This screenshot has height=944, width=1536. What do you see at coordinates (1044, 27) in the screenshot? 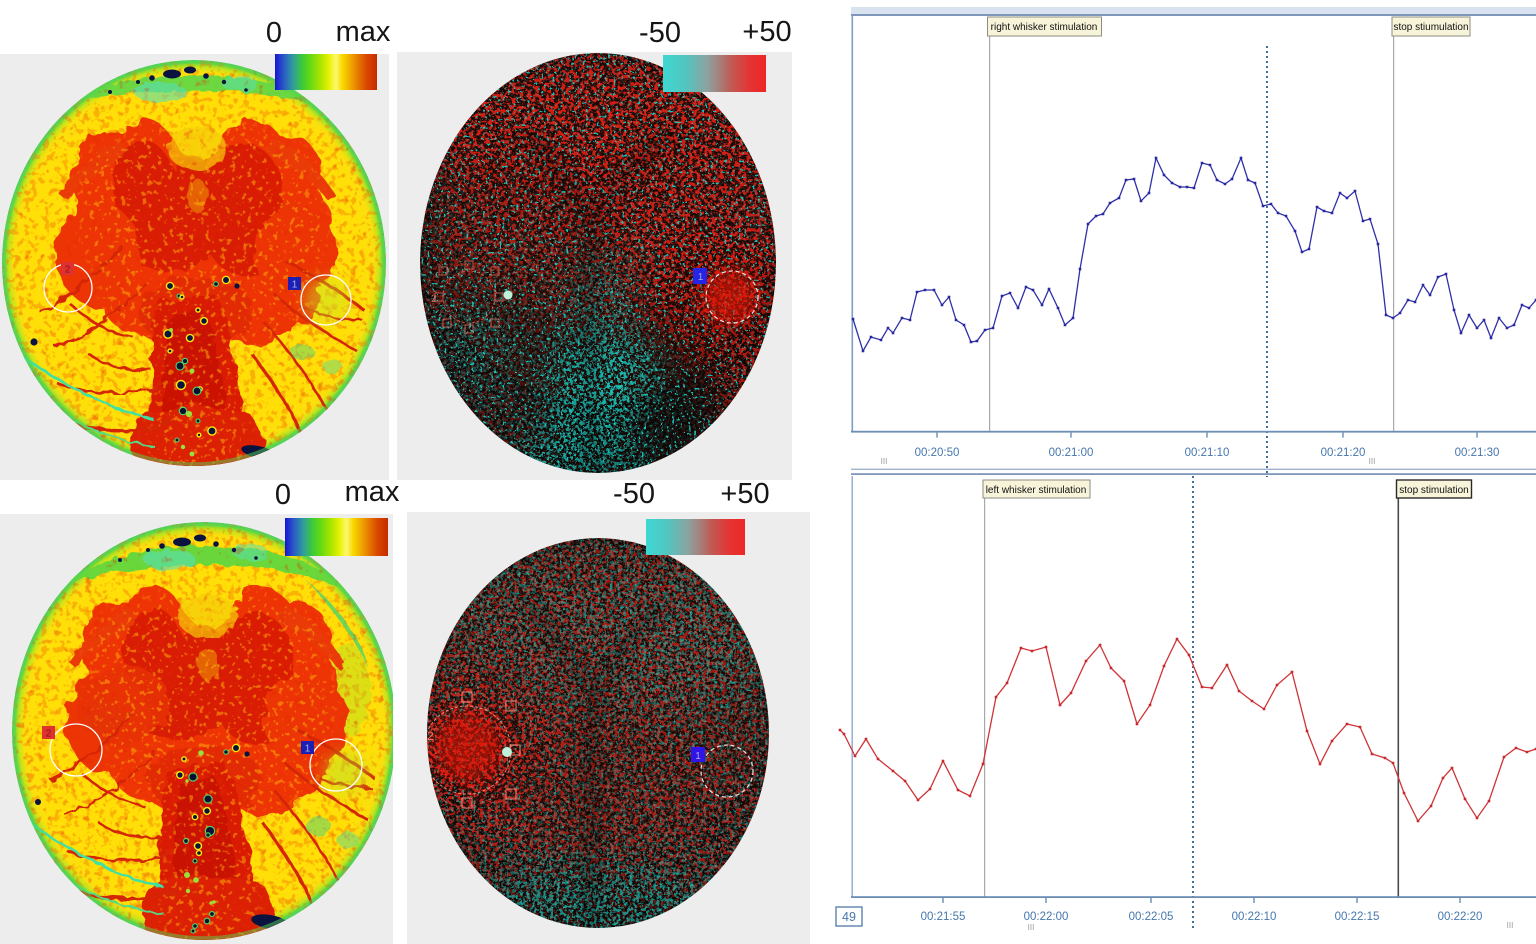
I see `svg-text: right whisker stimulation` at bounding box center [1044, 27].